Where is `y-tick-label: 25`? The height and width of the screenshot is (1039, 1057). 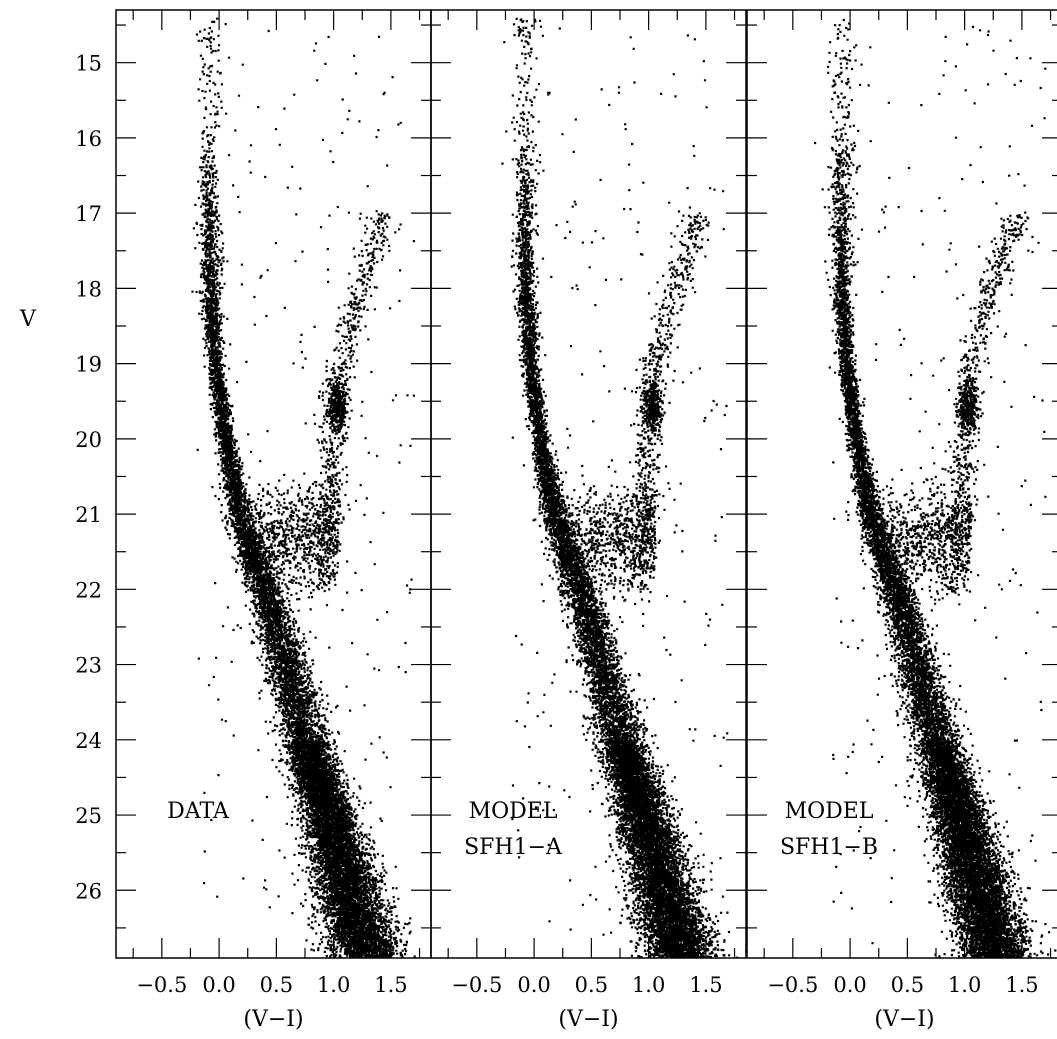
y-tick-label: 25 is located at coordinates (88, 816).